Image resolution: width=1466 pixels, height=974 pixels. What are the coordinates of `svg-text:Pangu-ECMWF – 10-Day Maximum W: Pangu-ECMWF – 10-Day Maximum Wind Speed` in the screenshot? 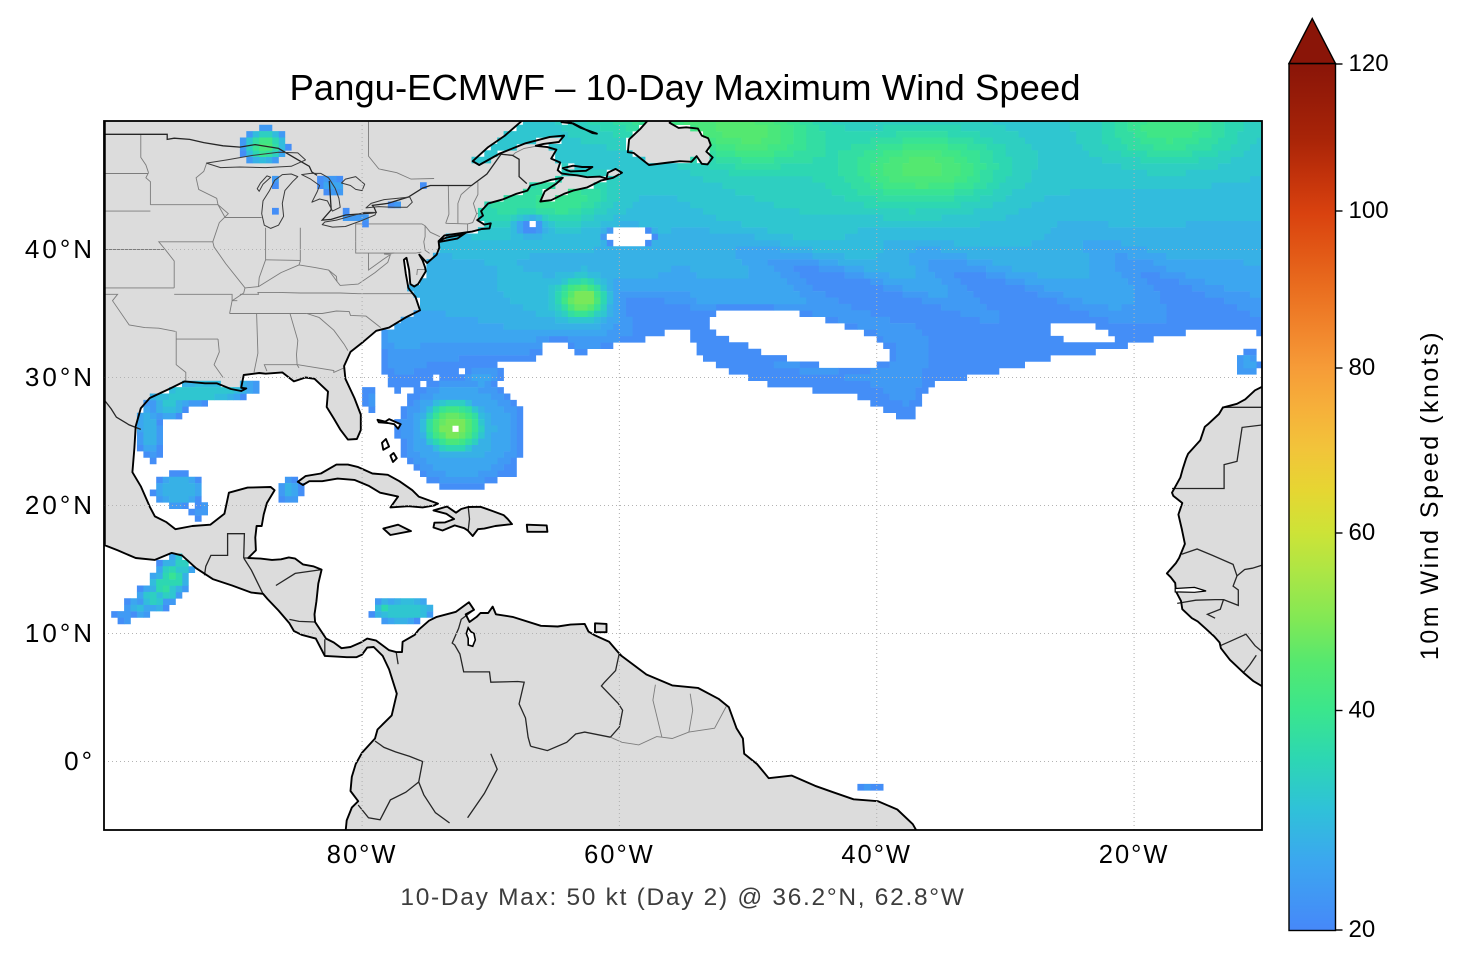 It's located at (684, 87).